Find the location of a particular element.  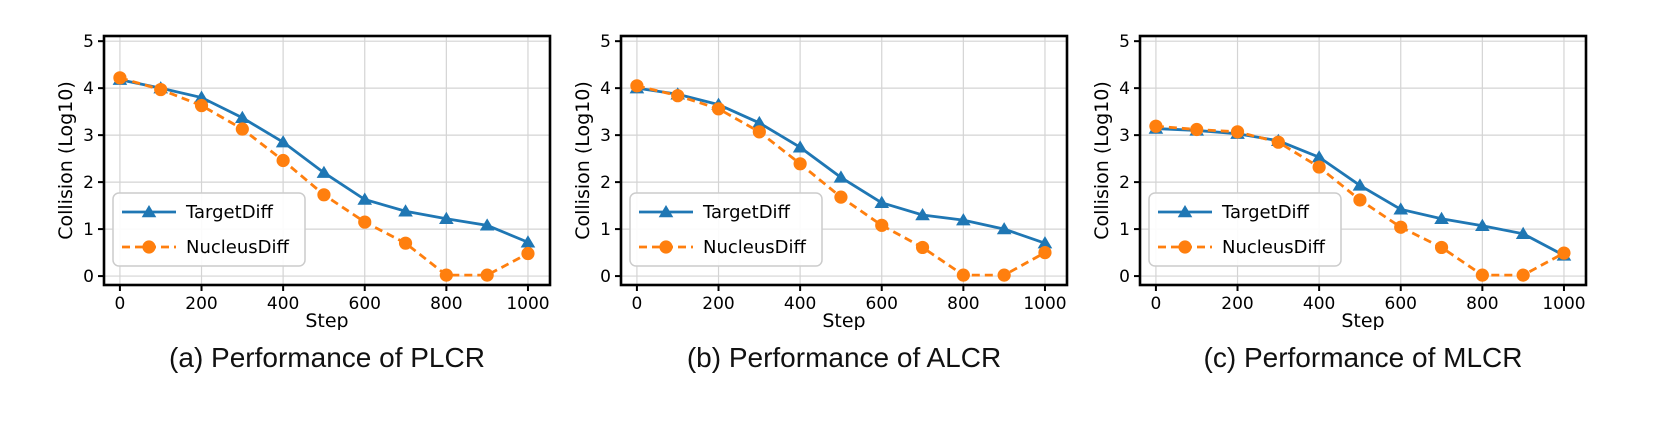

x-axis-label: Step is located at coordinates (326, 320).